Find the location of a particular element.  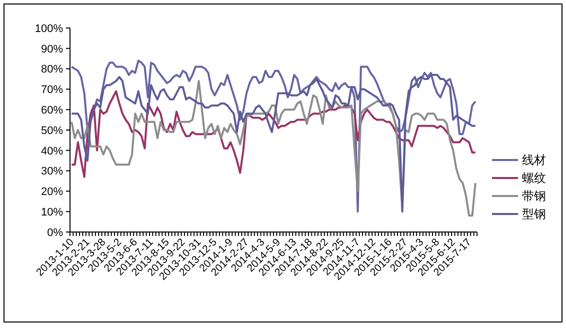

legend-label: 型钢 is located at coordinates (534, 214).